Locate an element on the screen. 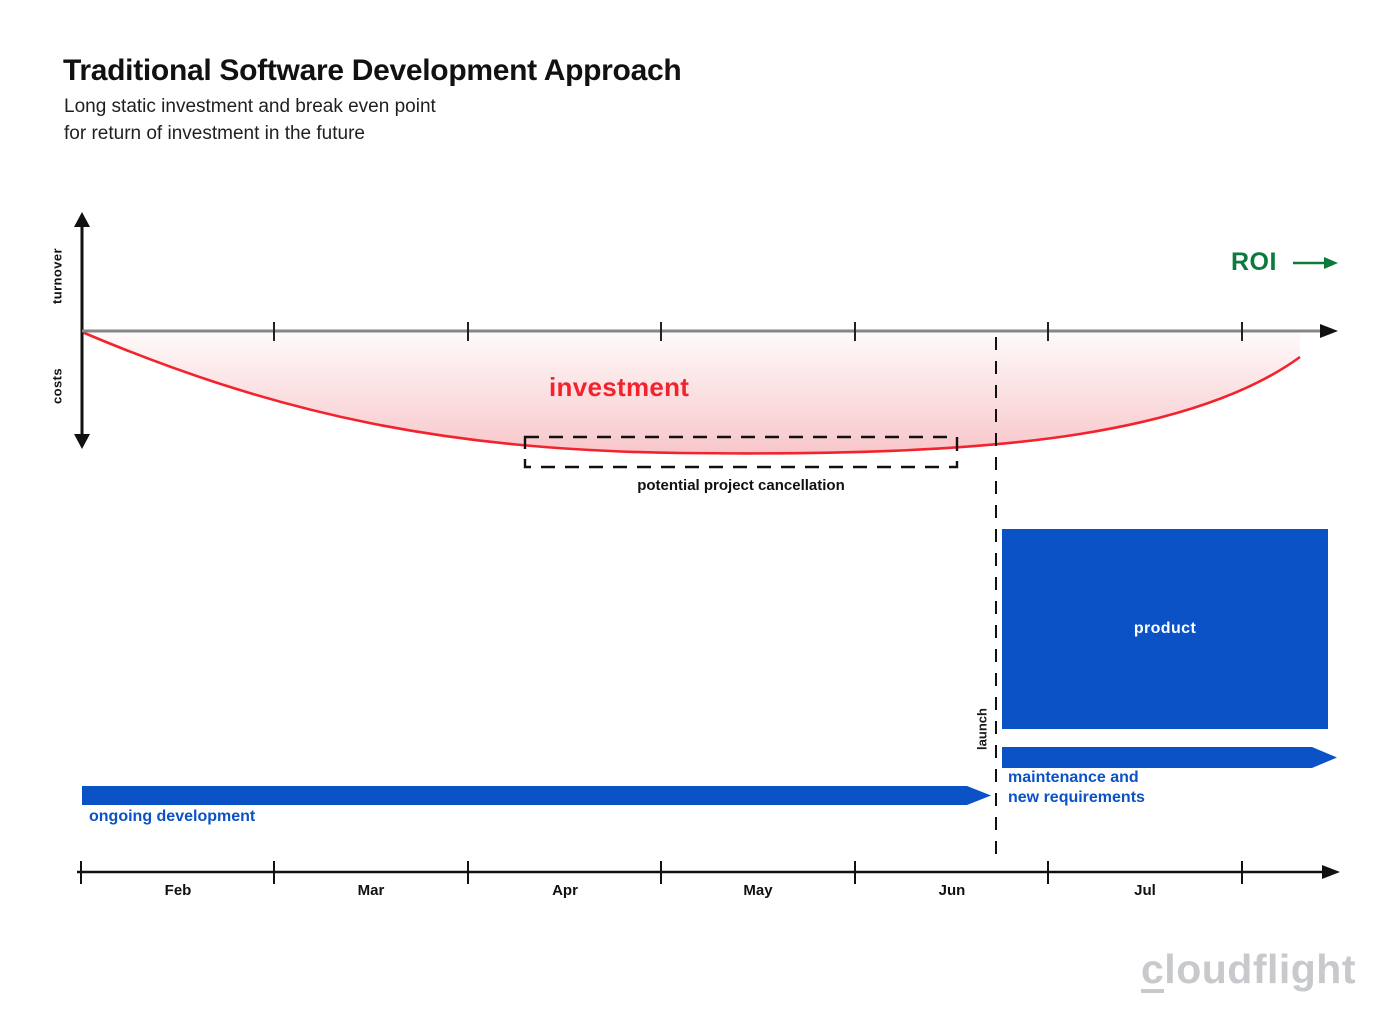  product-label: product is located at coordinates (1165, 628).